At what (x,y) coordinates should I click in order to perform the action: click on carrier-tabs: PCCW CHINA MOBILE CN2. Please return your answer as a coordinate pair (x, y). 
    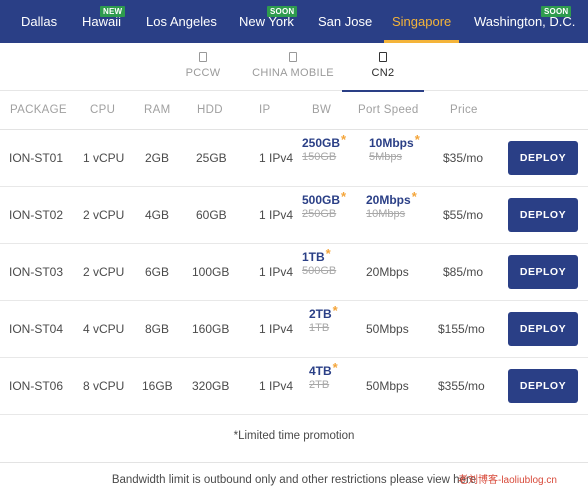
    Looking at the image, I should click on (294, 67).